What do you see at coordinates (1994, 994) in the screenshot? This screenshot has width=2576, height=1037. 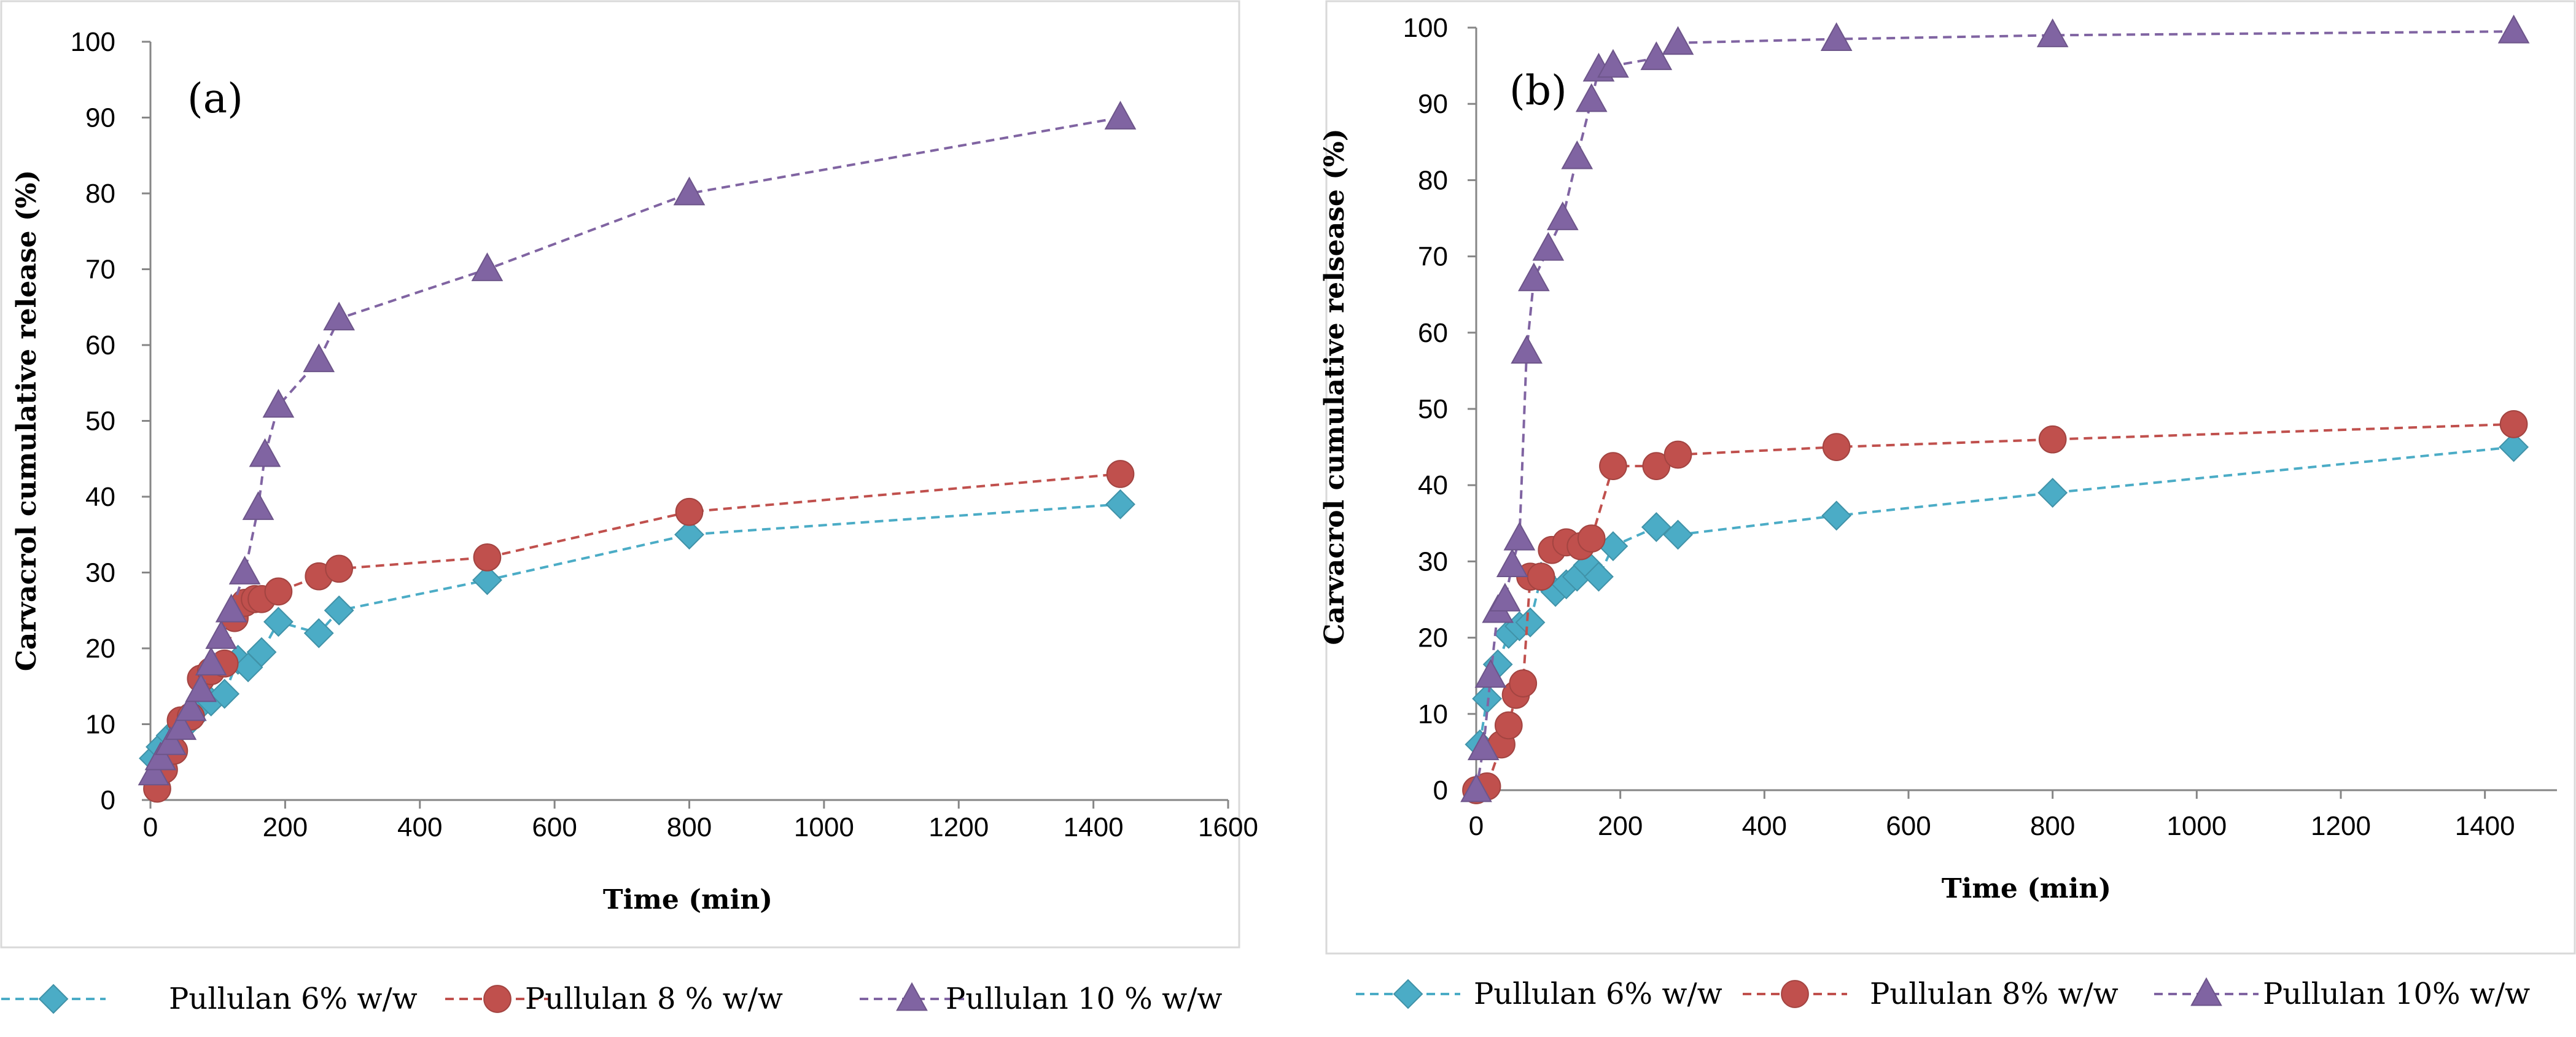 I see `legend-label: Pullulan 8% w/w` at bounding box center [1994, 994].